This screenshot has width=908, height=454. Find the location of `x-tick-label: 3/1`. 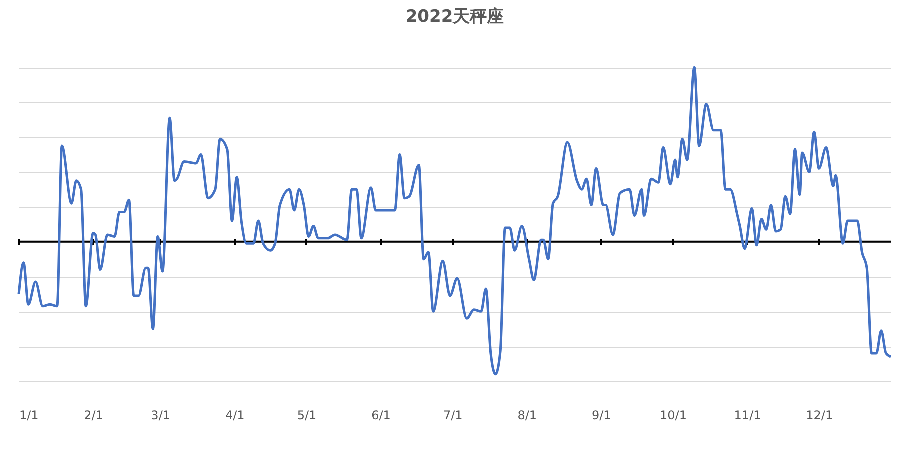

x-tick-label: 3/1 is located at coordinates (160, 415).